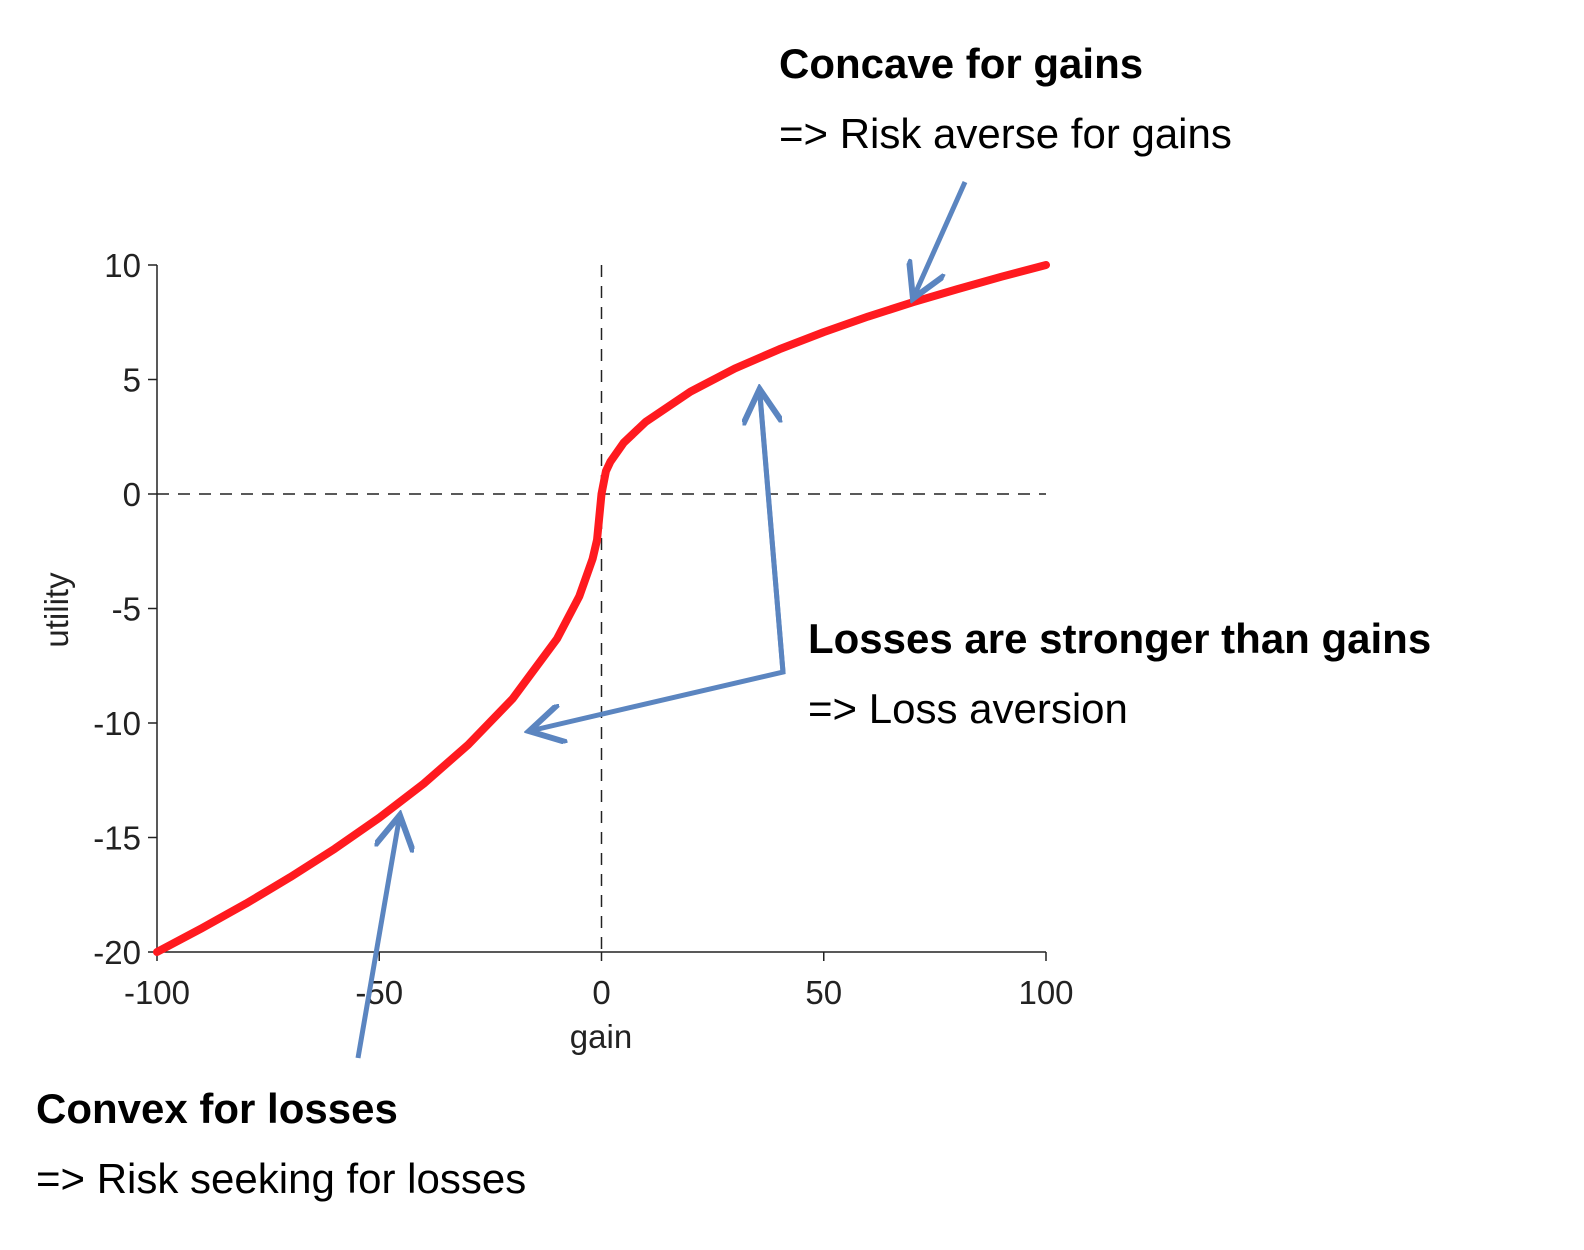  I want to click on y-tick-label: -20, so click(117, 952).